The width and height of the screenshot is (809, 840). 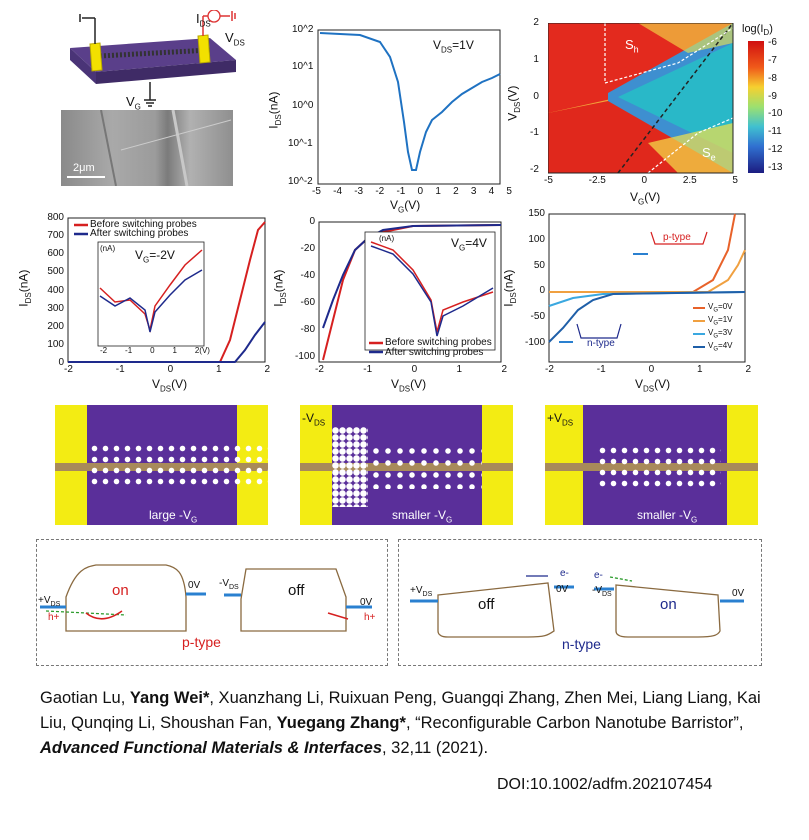 I want to click on ids-label: IDS, so click(x=203, y=20).